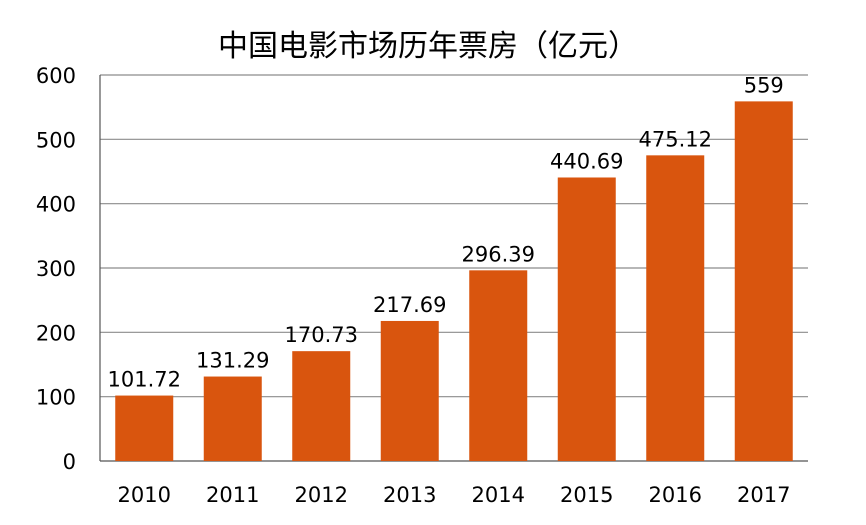 The width and height of the screenshot is (866, 525). What do you see at coordinates (763, 495) in the screenshot?
I see `x-tick-label: 2017` at bounding box center [763, 495].